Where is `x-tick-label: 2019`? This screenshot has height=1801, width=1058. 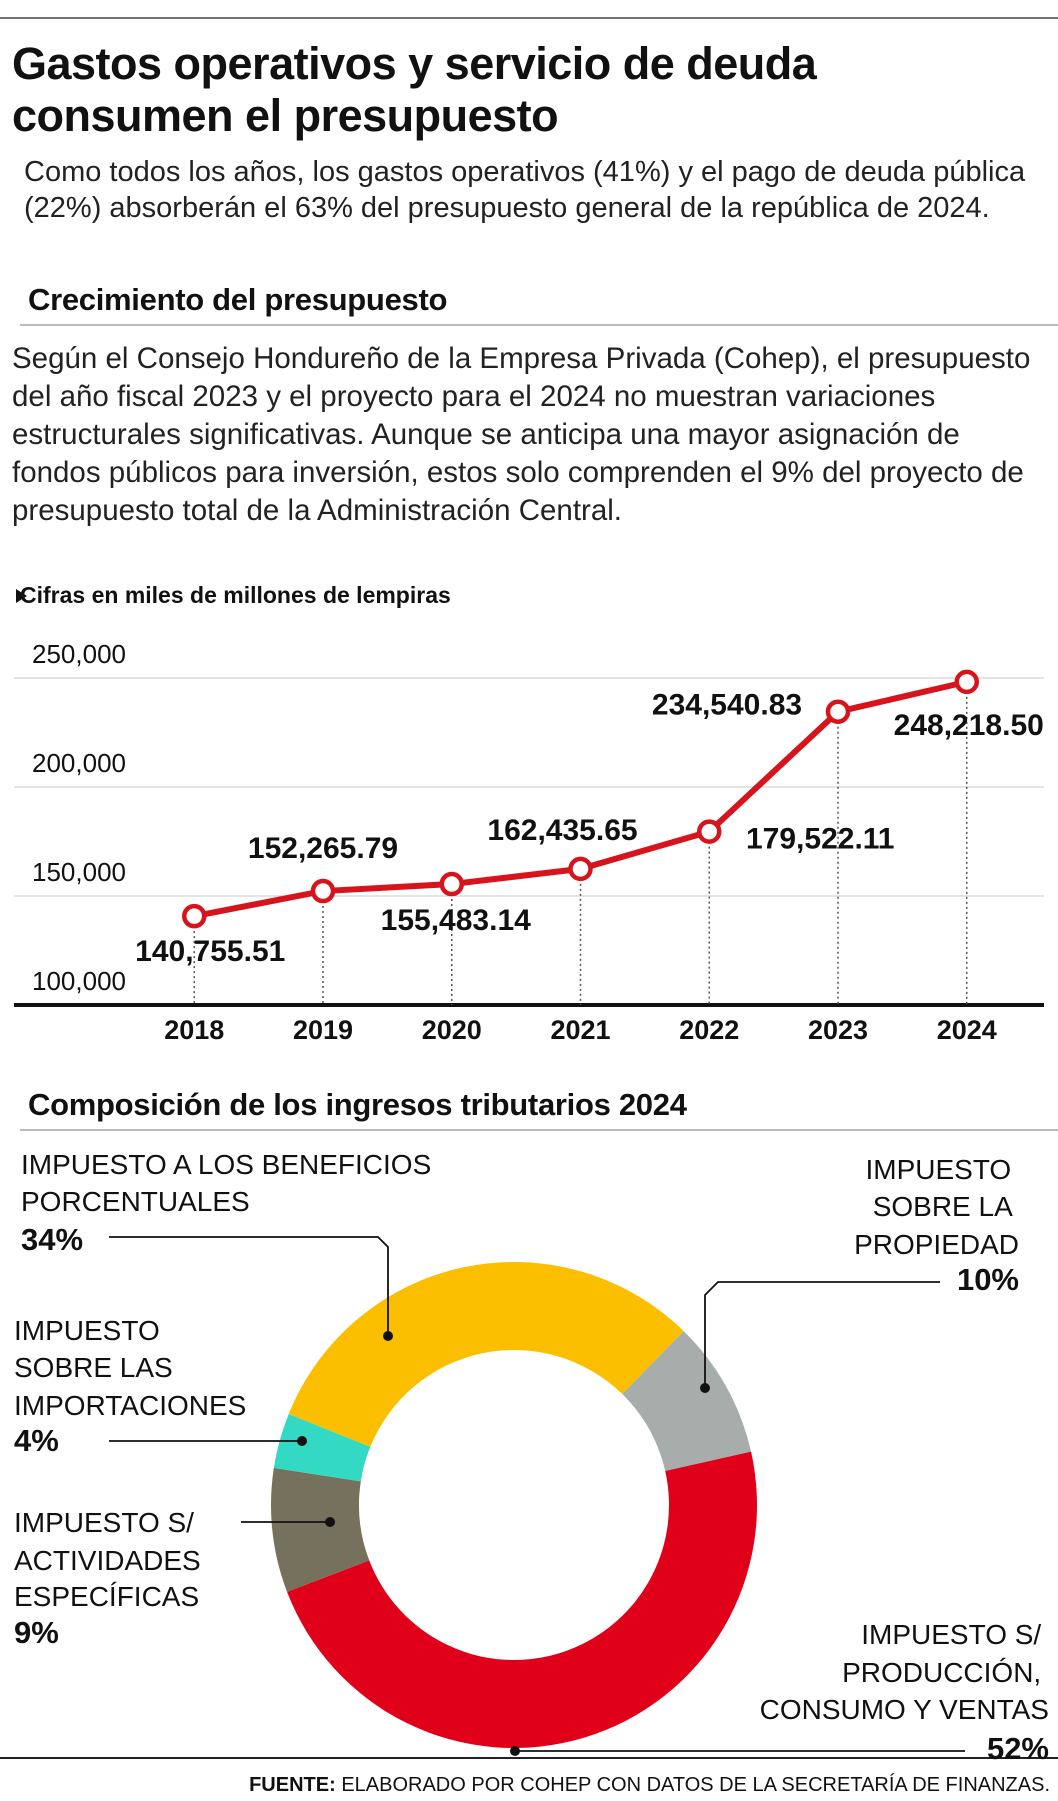
x-tick-label: 2019 is located at coordinates (323, 1030).